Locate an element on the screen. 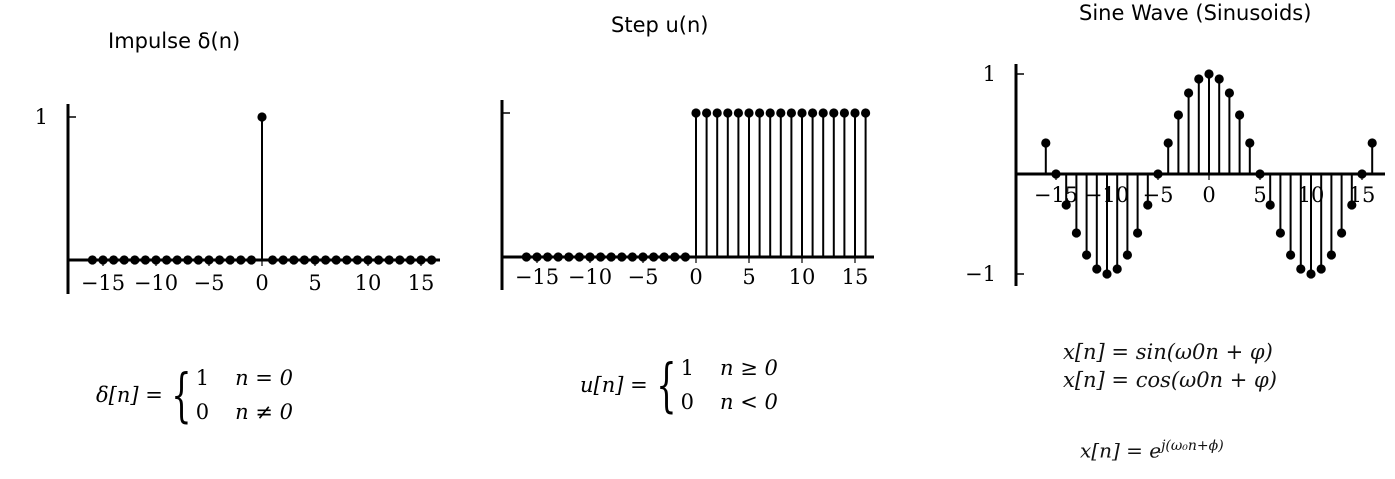 The image size is (1395, 479). impulse-xtick-label-3: 0 is located at coordinates (261, 283).